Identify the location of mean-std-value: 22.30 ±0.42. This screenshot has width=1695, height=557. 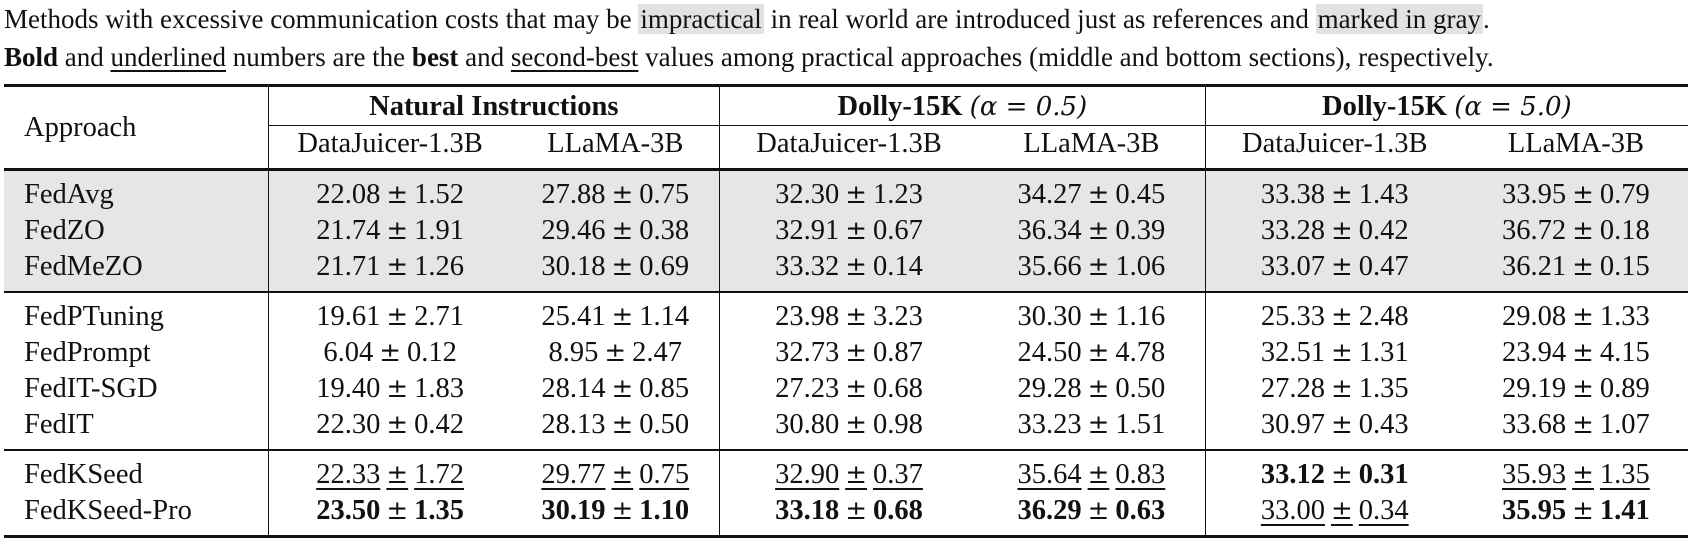
(390, 424).